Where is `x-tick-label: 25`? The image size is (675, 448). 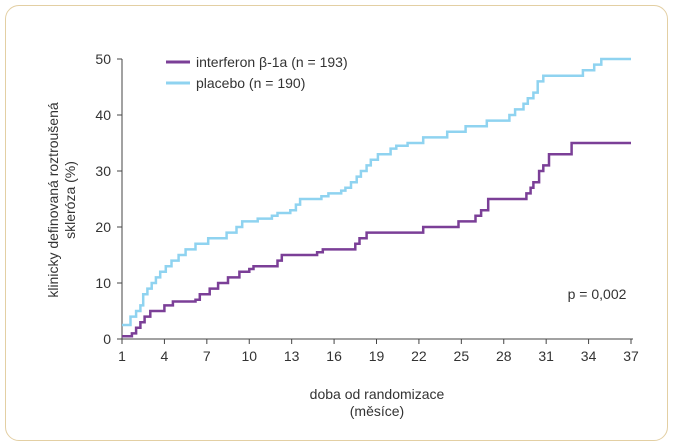
x-tick-label: 25 is located at coordinates (462, 356).